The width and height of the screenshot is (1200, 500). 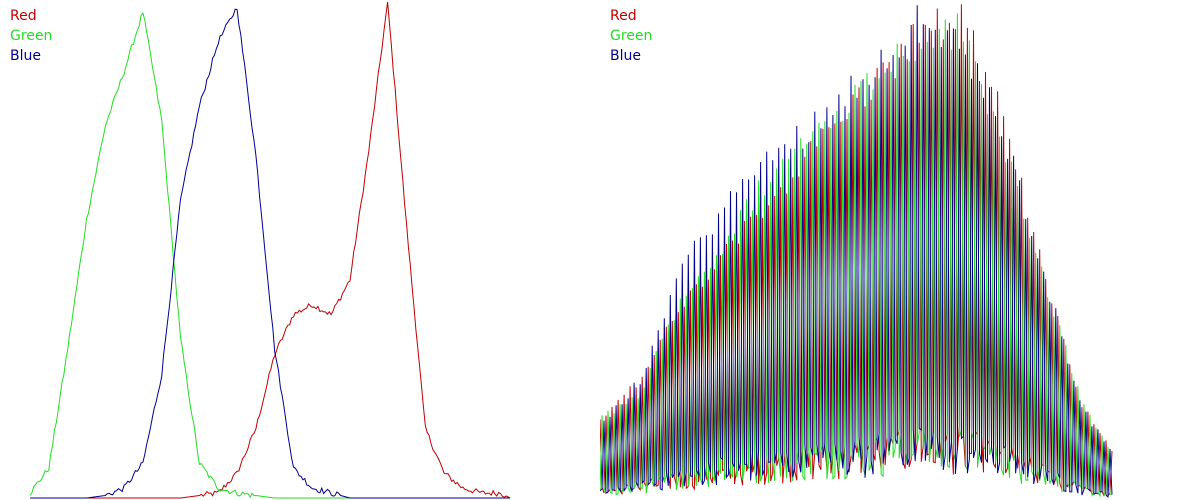 I want to click on right-legend: Red Green Blue, so click(x=631, y=36).